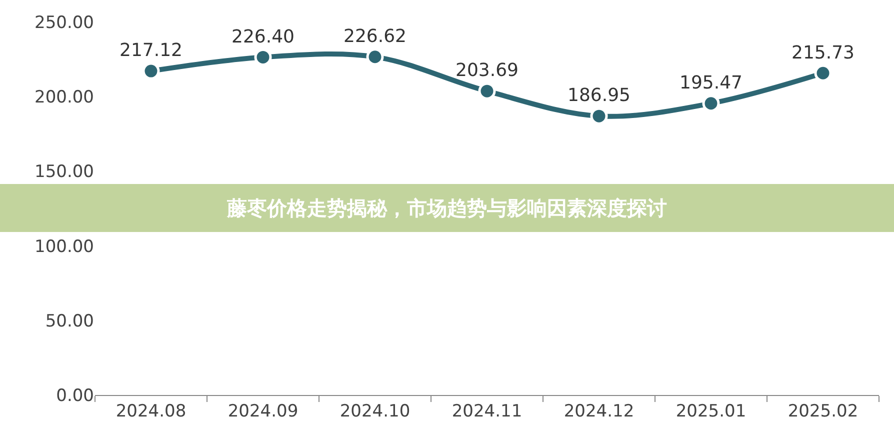 The height and width of the screenshot is (440, 894). Describe the element at coordinates (599, 411) in the screenshot. I see `x-tick-label: 2024.12` at that location.